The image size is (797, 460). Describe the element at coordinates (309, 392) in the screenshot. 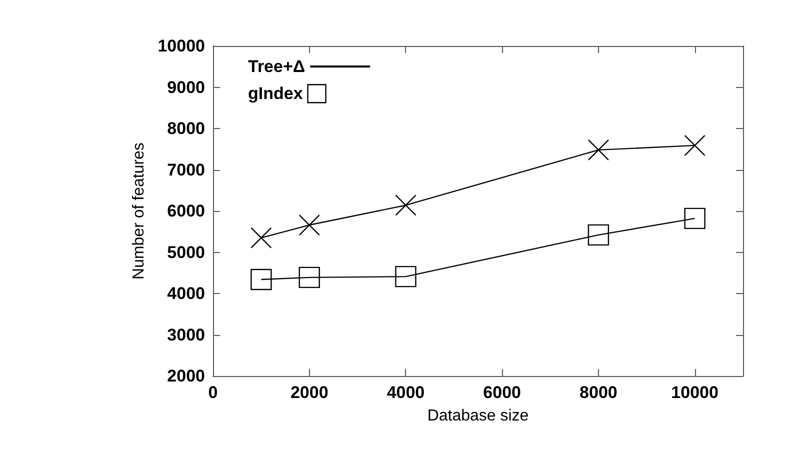

I see `x-tick-label: 2000` at that location.